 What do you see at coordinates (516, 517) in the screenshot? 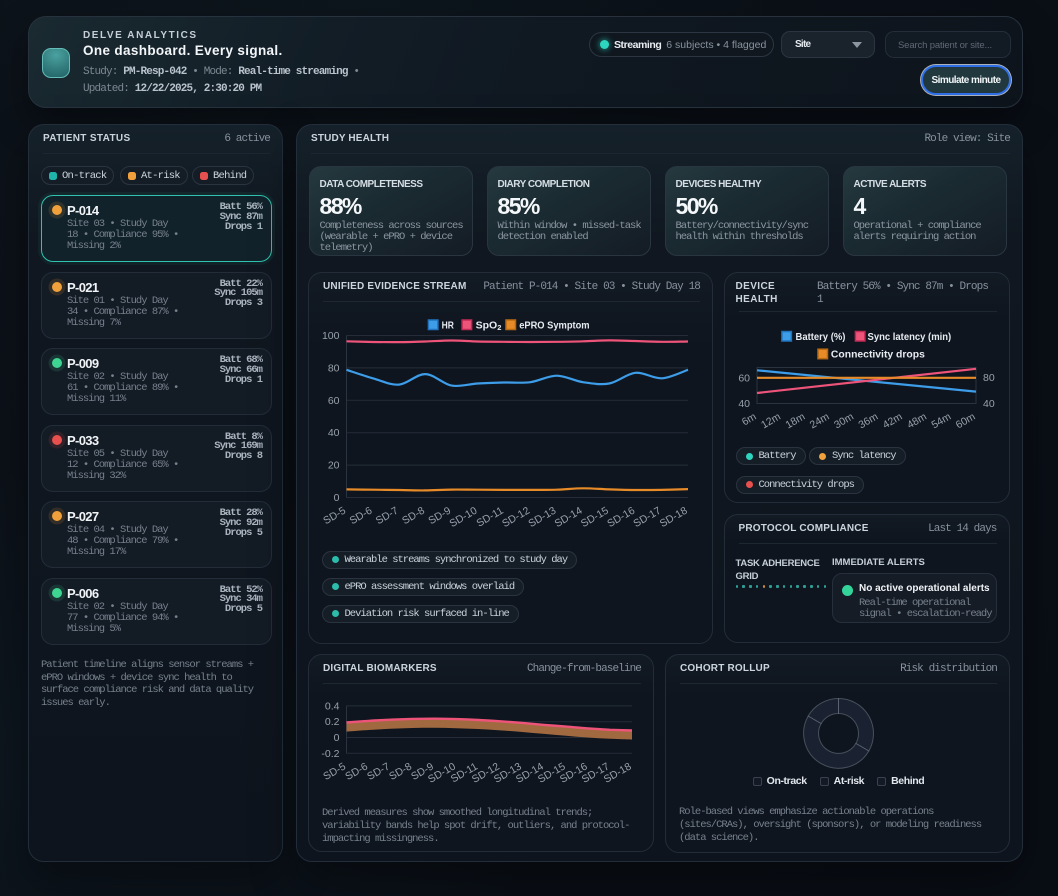
I see `svg-text: SD-12` at bounding box center [516, 517].